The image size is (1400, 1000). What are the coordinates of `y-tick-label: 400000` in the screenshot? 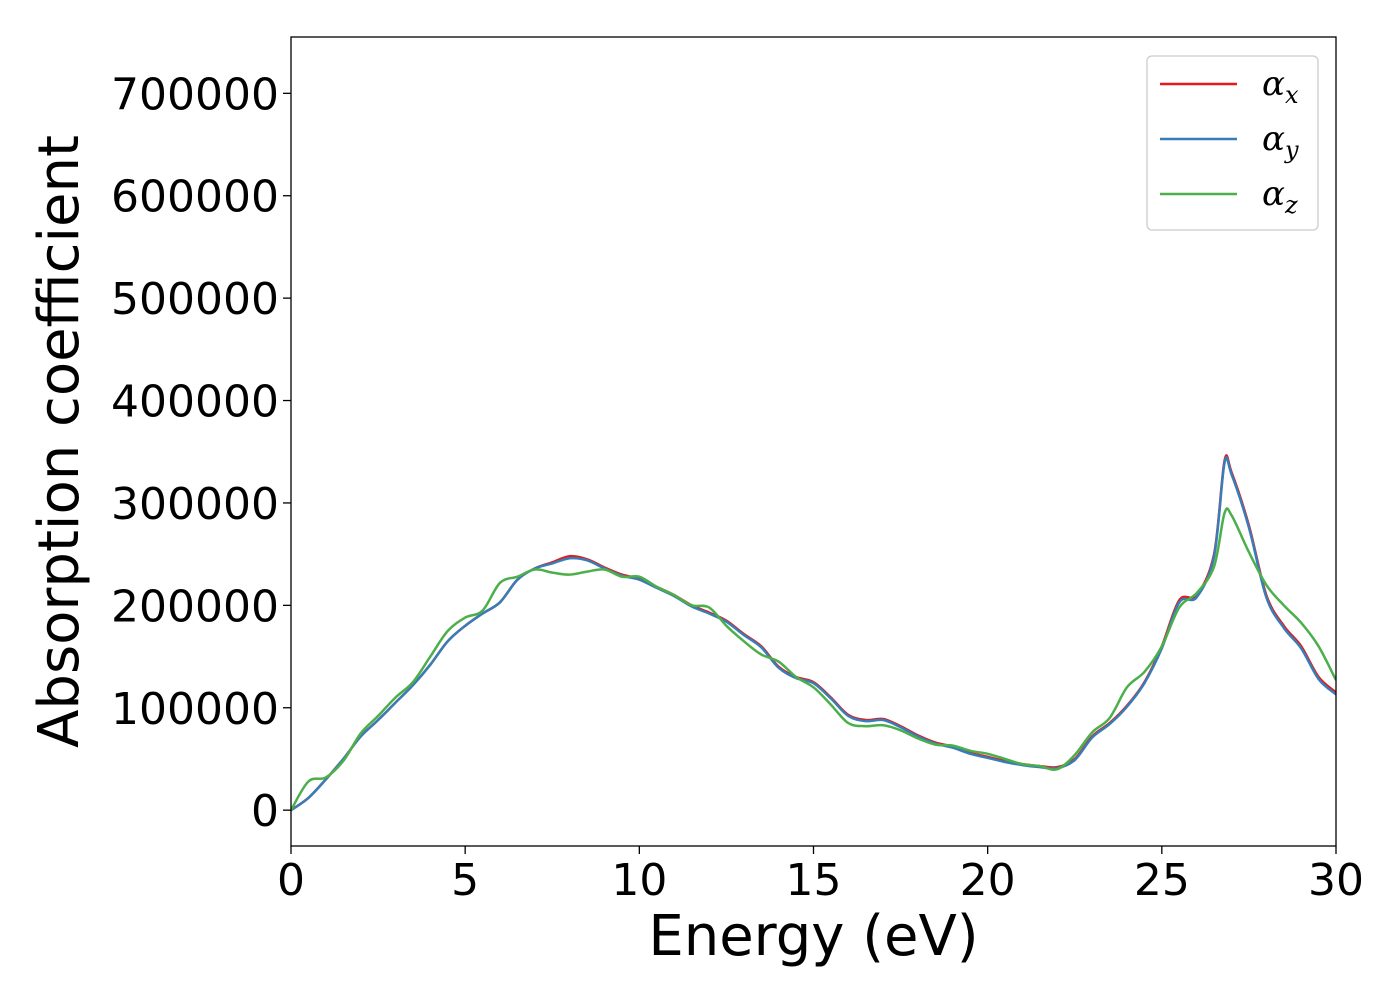 It's located at (195, 402).